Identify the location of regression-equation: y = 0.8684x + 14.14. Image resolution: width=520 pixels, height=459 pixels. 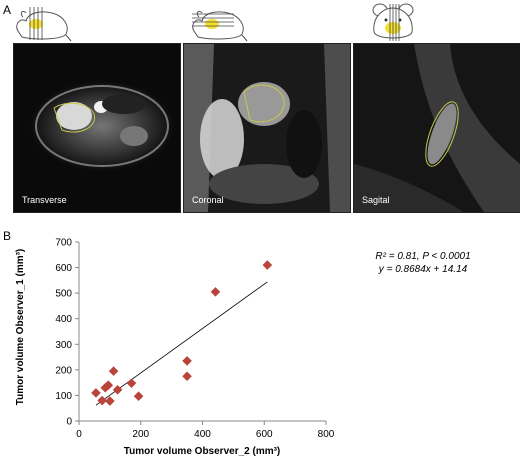
(423, 269).